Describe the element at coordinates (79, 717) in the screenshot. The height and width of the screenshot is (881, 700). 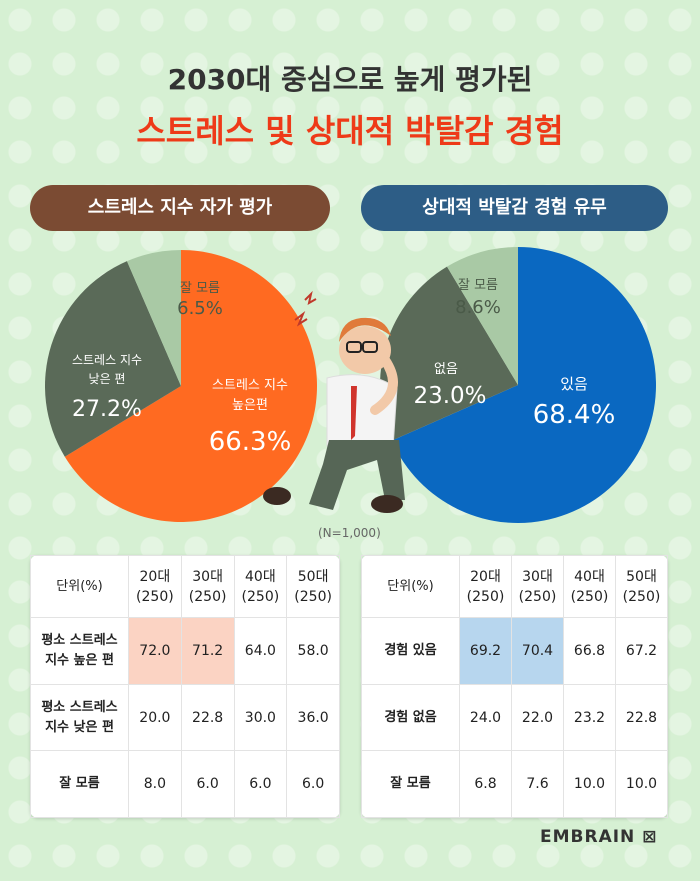
I see `row-label: 평소 스트레스 지수 낮은 편` at that location.